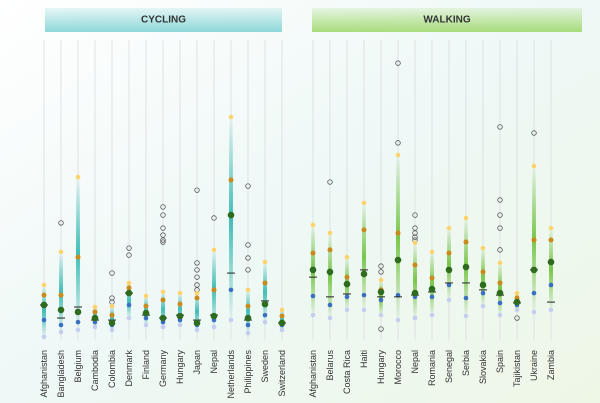  I want to click on category-label: Haiti, so click(364, 359).